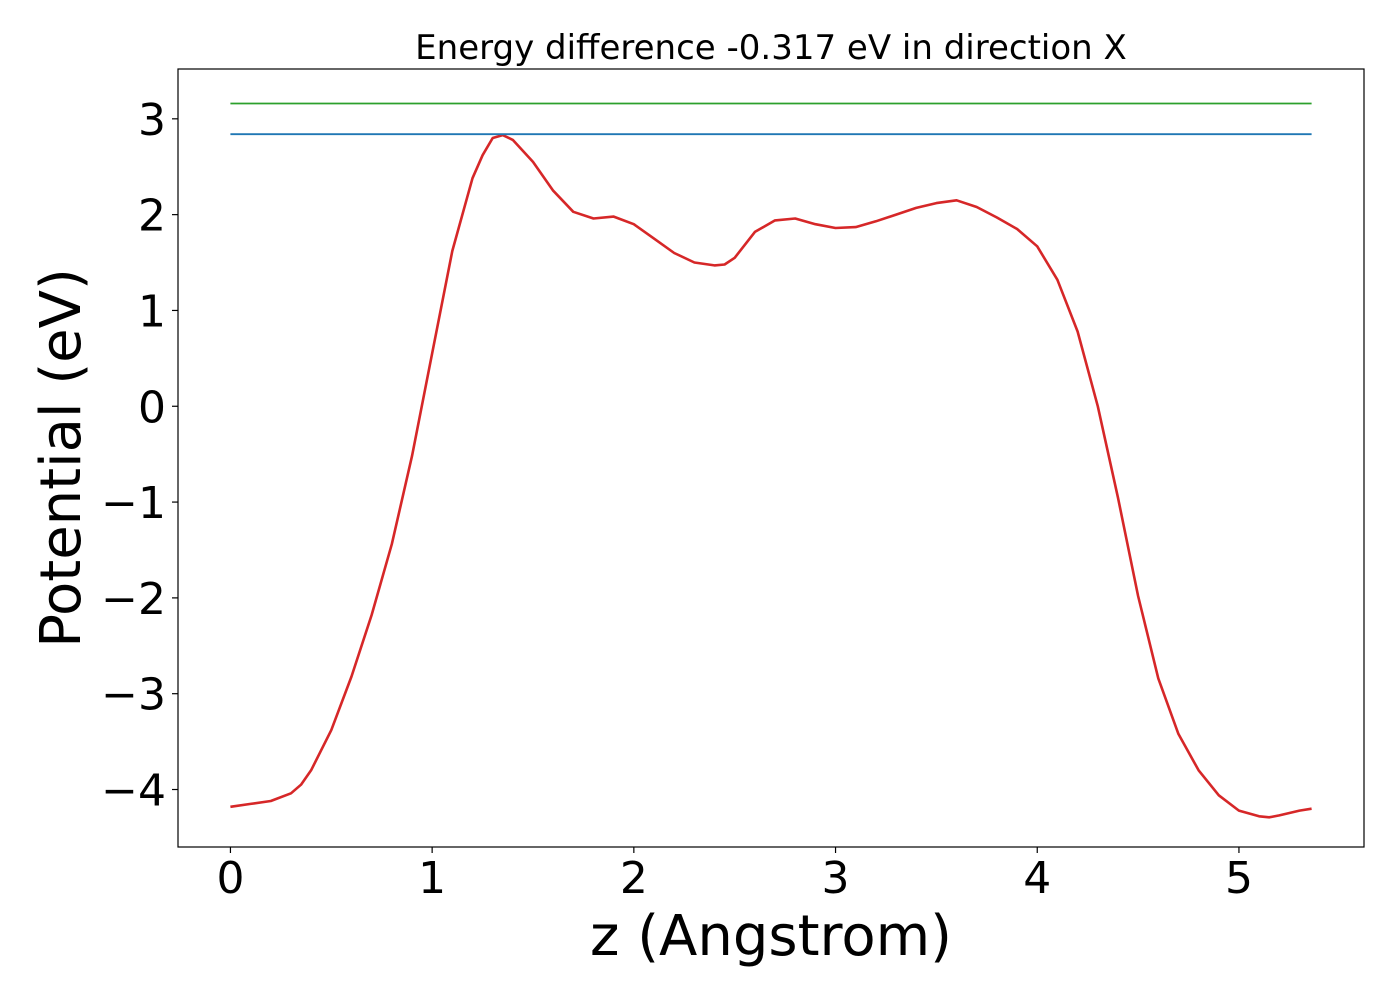 The width and height of the screenshot is (1400, 1000). What do you see at coordinates (133, 503) in the screenshot?
I see `y-tick-label: −1` at bounding box center [133, 503].